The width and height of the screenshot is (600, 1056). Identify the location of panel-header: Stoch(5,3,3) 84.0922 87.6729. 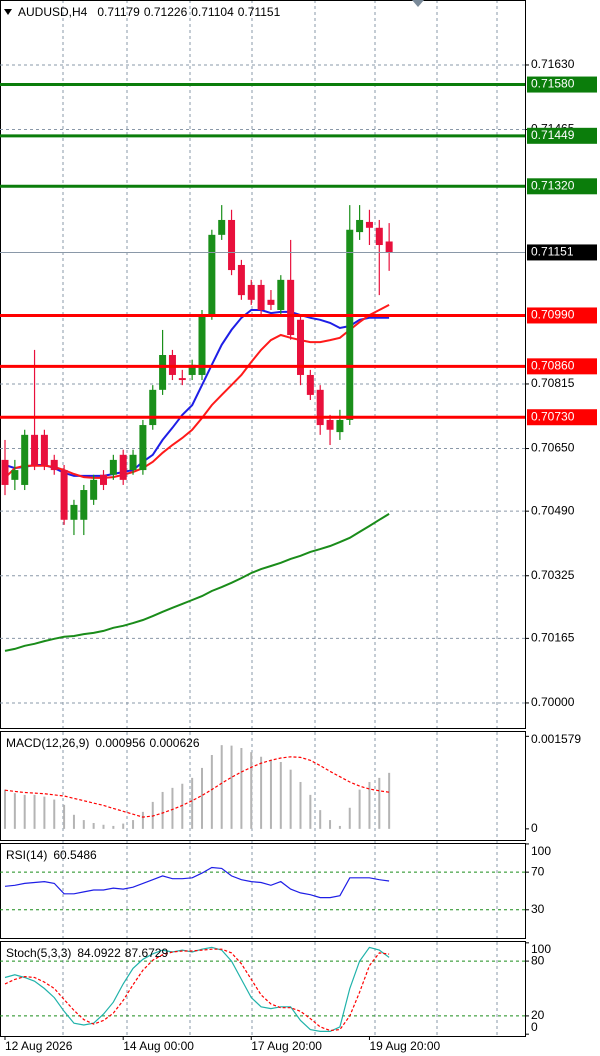
(87, 953).